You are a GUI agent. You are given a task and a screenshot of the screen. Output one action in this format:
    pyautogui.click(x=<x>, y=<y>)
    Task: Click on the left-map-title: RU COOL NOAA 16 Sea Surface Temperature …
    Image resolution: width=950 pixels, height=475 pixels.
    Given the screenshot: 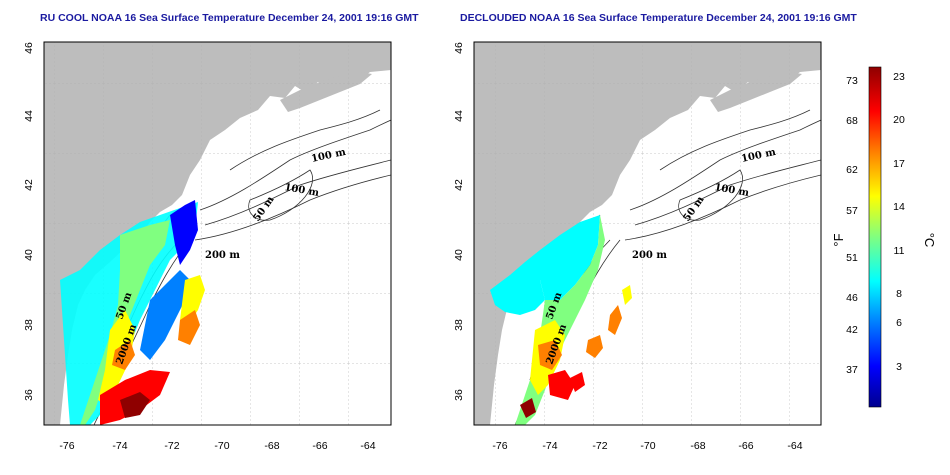 What is the action you would take?
    pyautogui.click(x=229, y=18)
    